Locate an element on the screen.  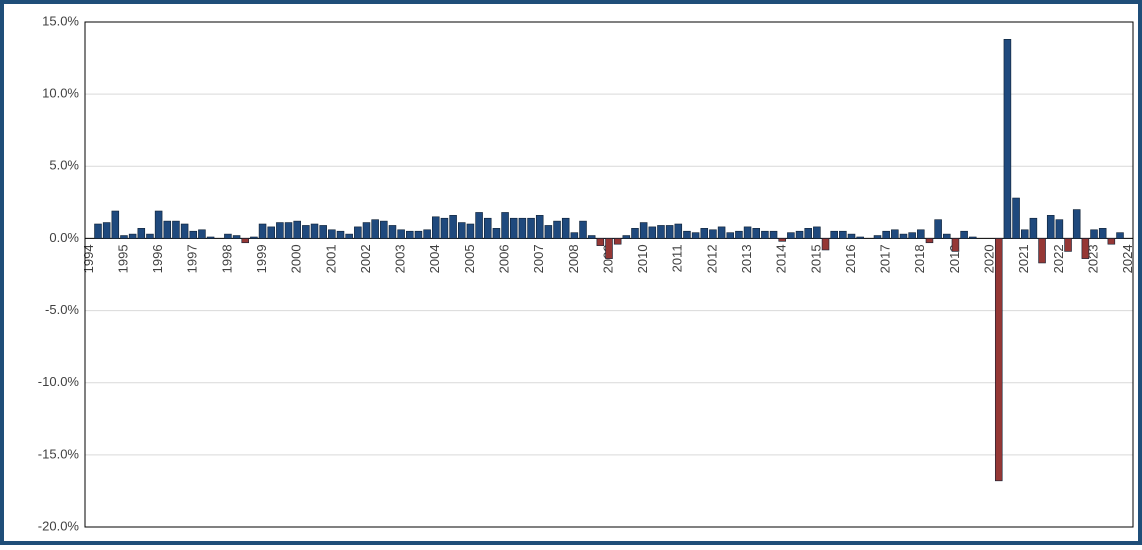
x-tick-label: 2023 is located at coordinates (1092, 258).